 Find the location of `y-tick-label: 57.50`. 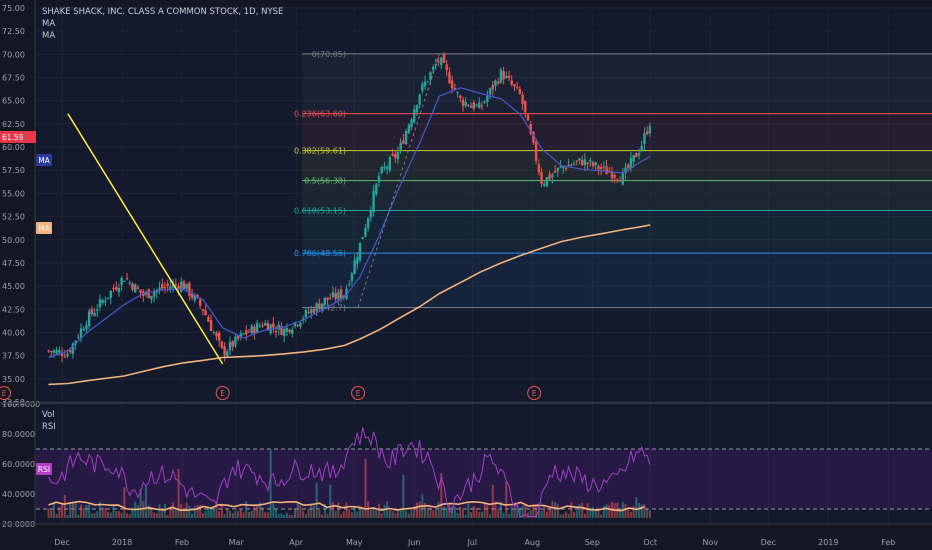

y-tick-label: 57.50 is located at coordinates (13, 170).